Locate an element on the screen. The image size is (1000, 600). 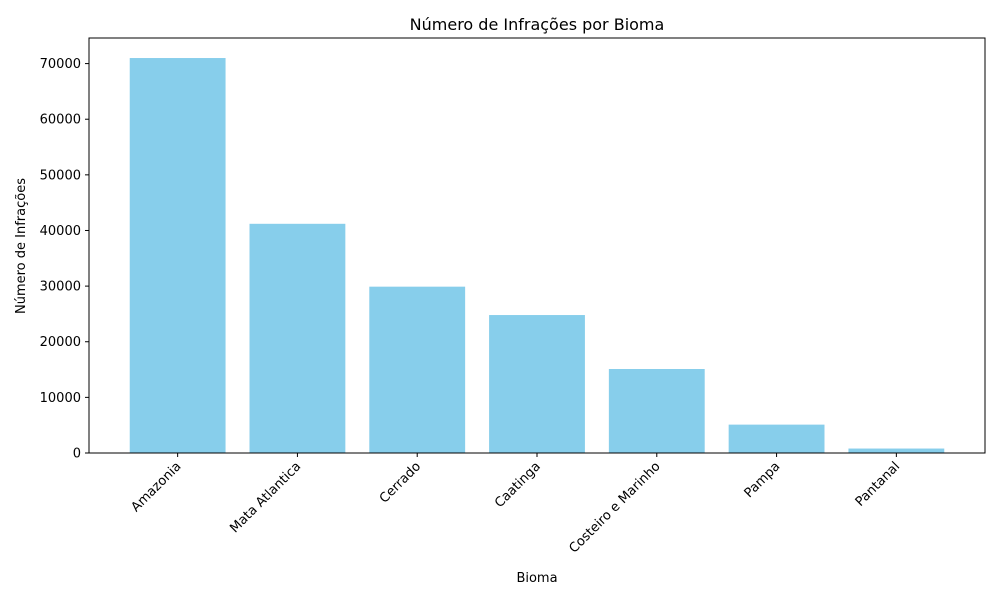
y-tick-label: 10000 is located at coordinates (60, 398).